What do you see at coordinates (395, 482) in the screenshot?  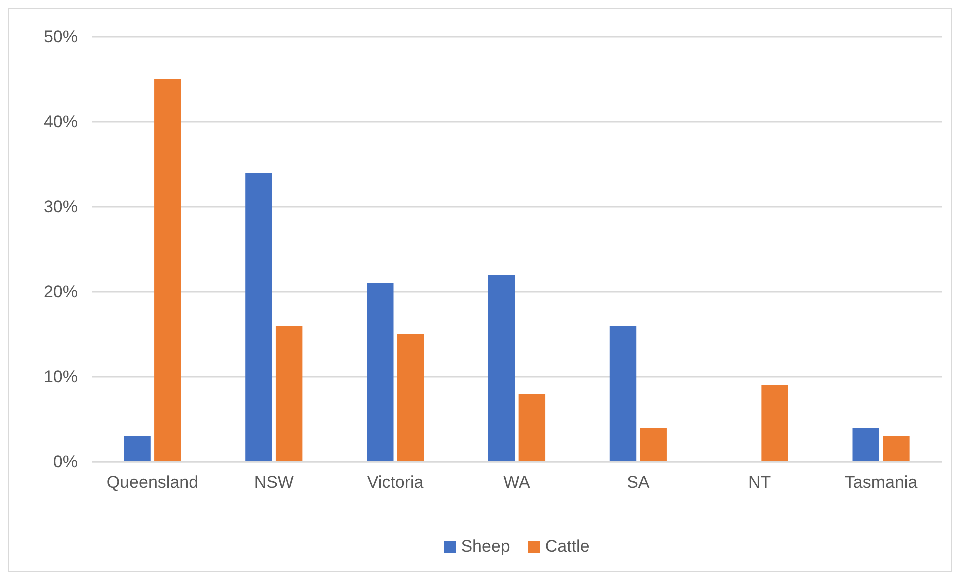 I see `x-tick-label: Victoria` at bounding box center [395, 482].